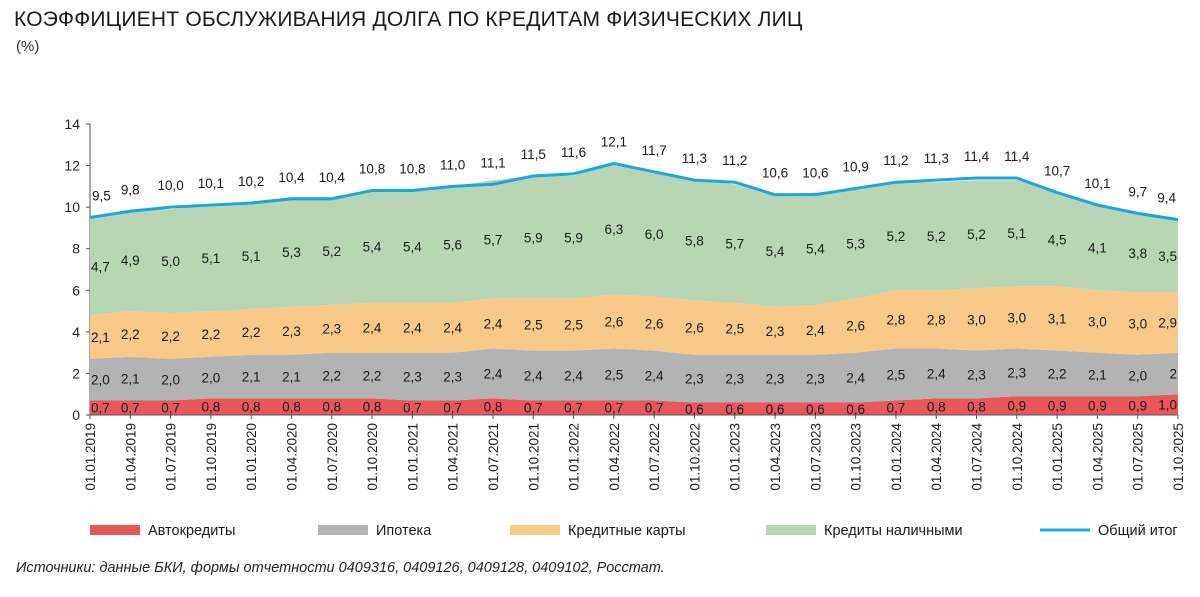 The image size is (1200, 597). Describe the element at coordinates (573, 152) in the screenshot. I see `data-label-Общий итог: 11,6` at that location.